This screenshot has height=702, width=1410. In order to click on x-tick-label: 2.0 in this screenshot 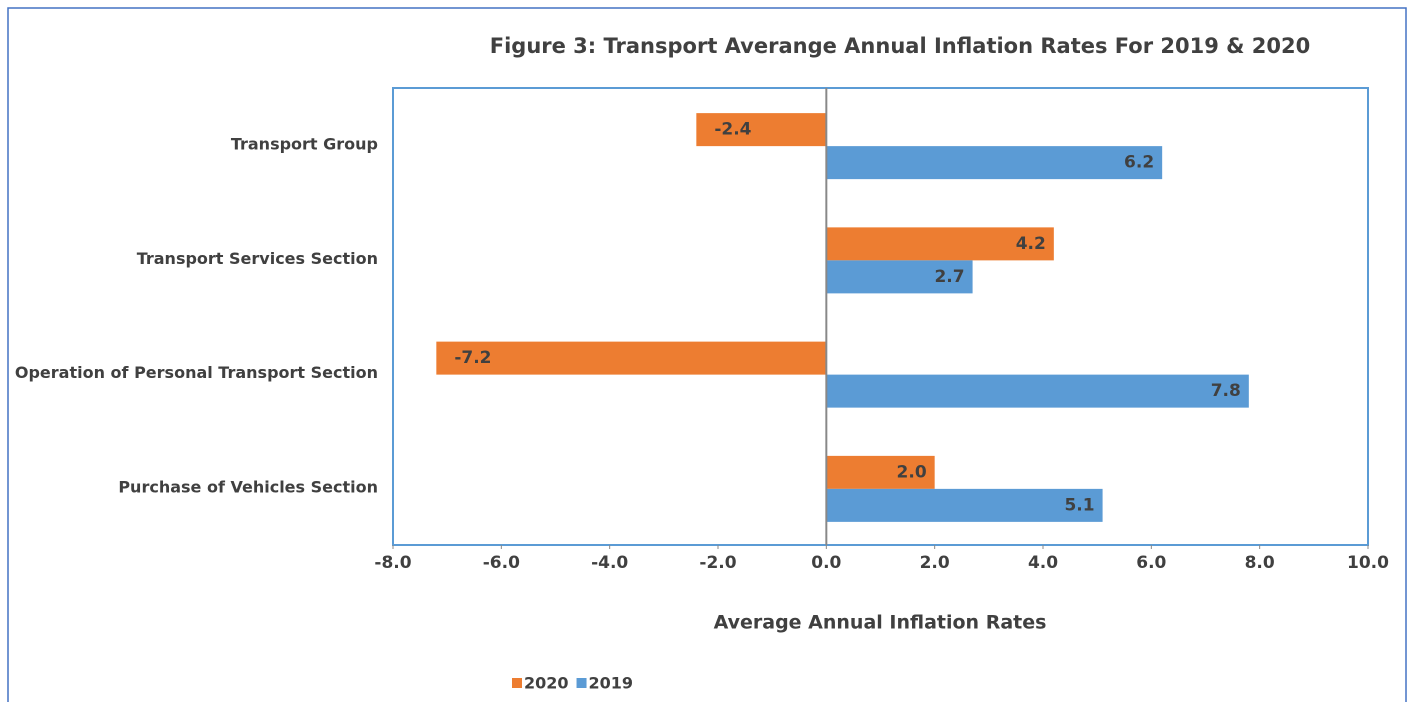, I will do `click(935, 563)`.